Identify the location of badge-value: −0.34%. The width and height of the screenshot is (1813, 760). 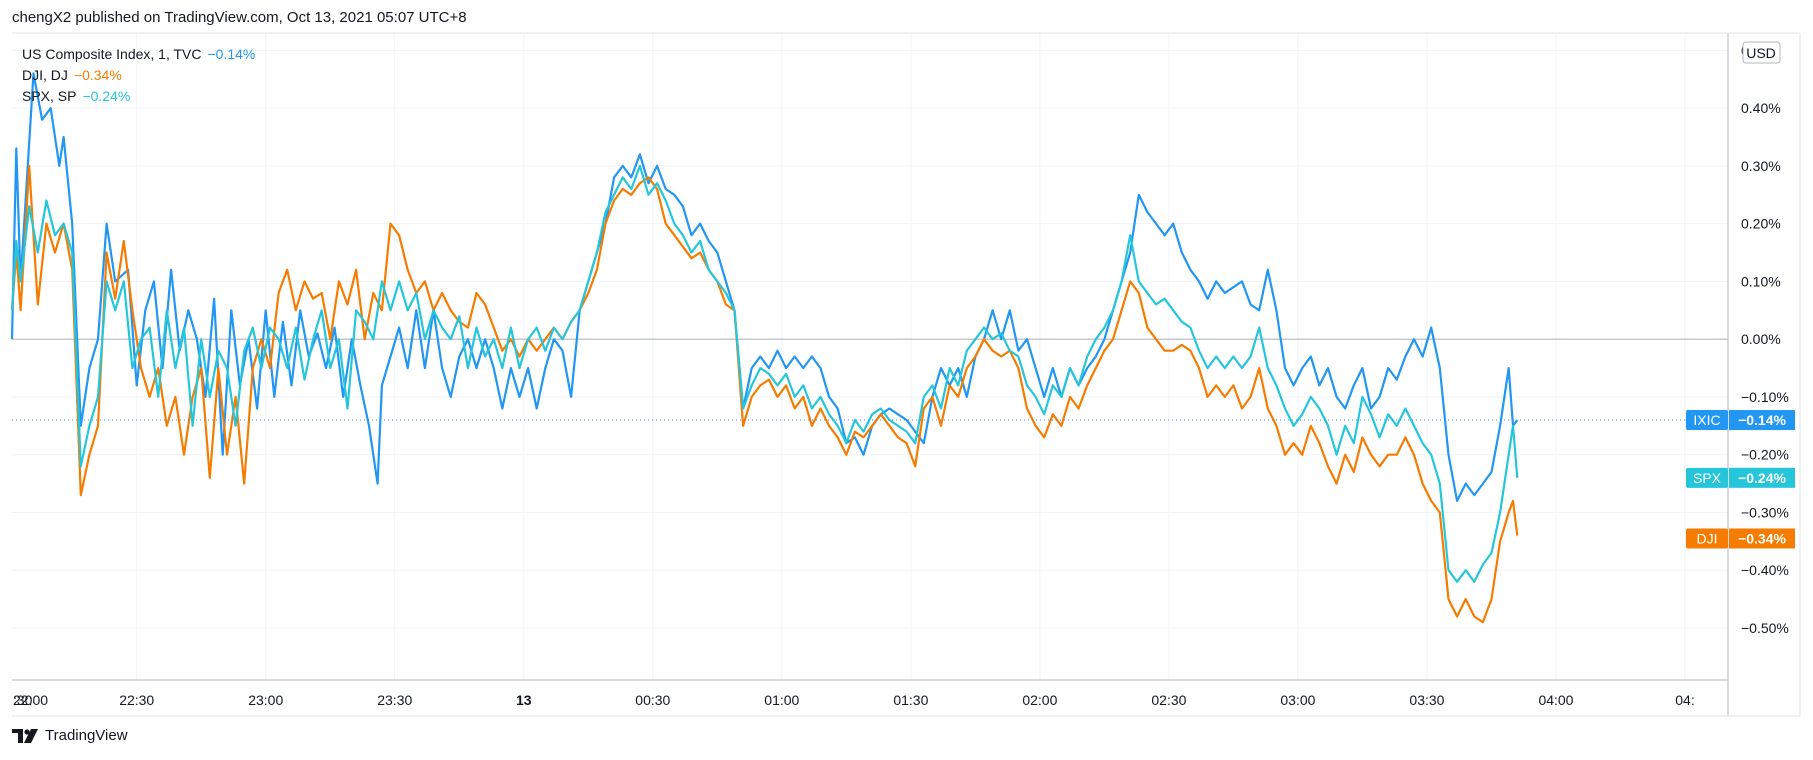
(1762, 538).